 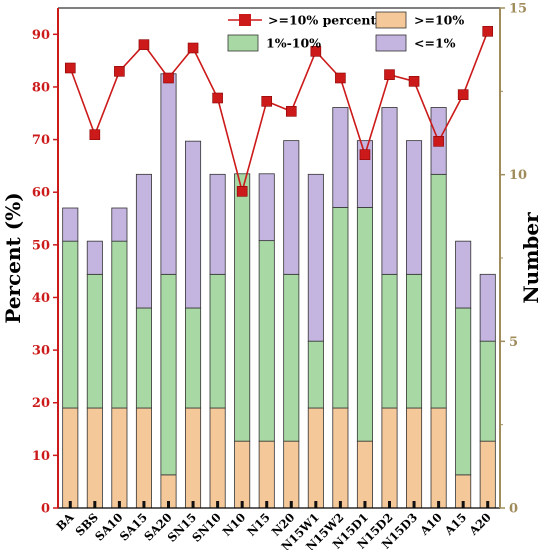 I want to click on y-tick-label: 30, so click(x=41, y=351).